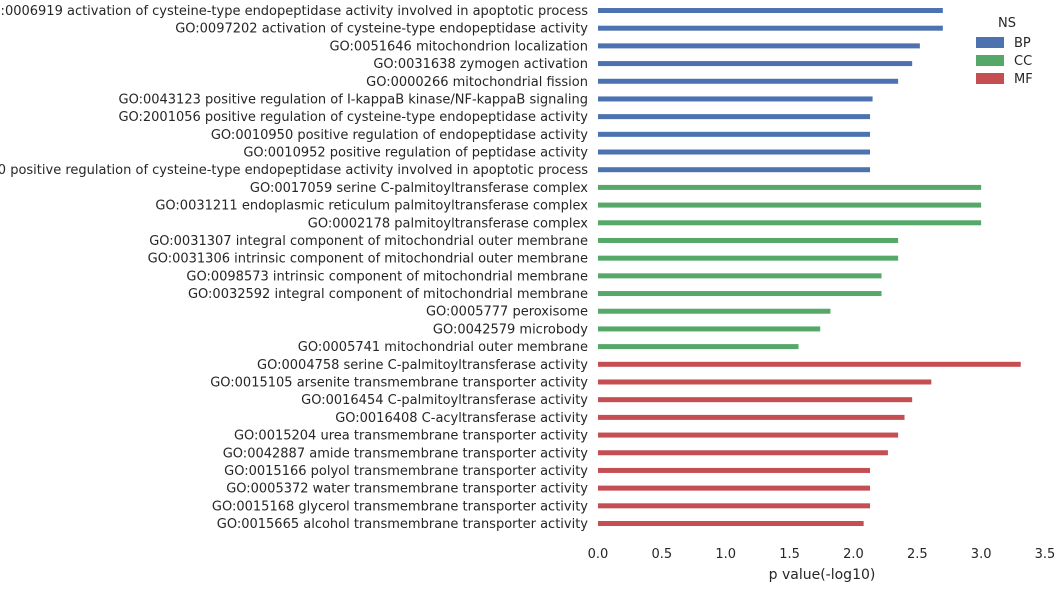  I want to click on category-label: GO:0042579 microbody, so click(510, 329).